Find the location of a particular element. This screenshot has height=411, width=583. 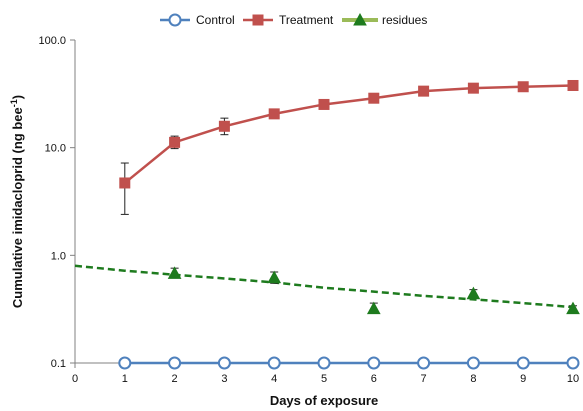

x-tick-label: 6 is located at coordinates (374, 379).